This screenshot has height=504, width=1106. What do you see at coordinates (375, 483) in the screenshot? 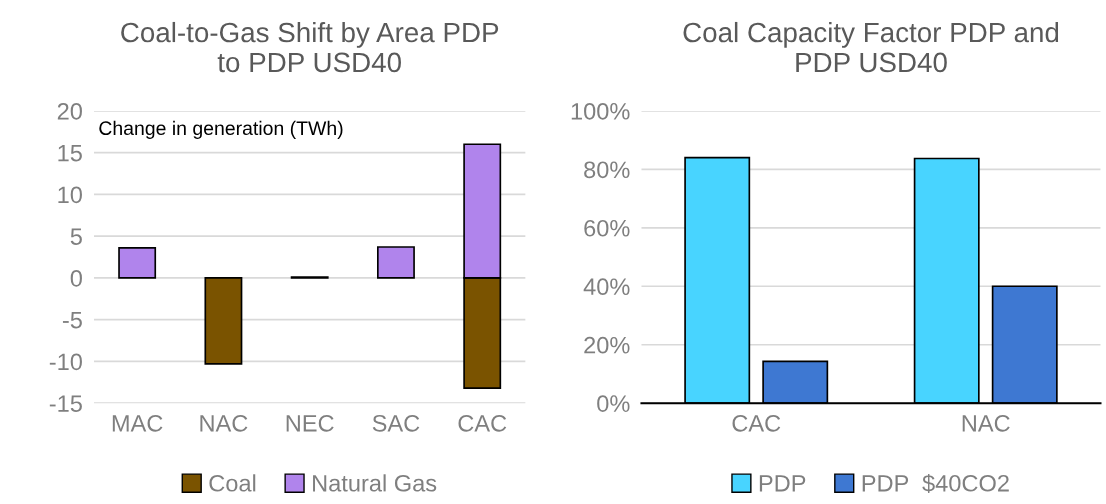
I see `legend-label: Natural Gas` at bounding box center [375, 483].